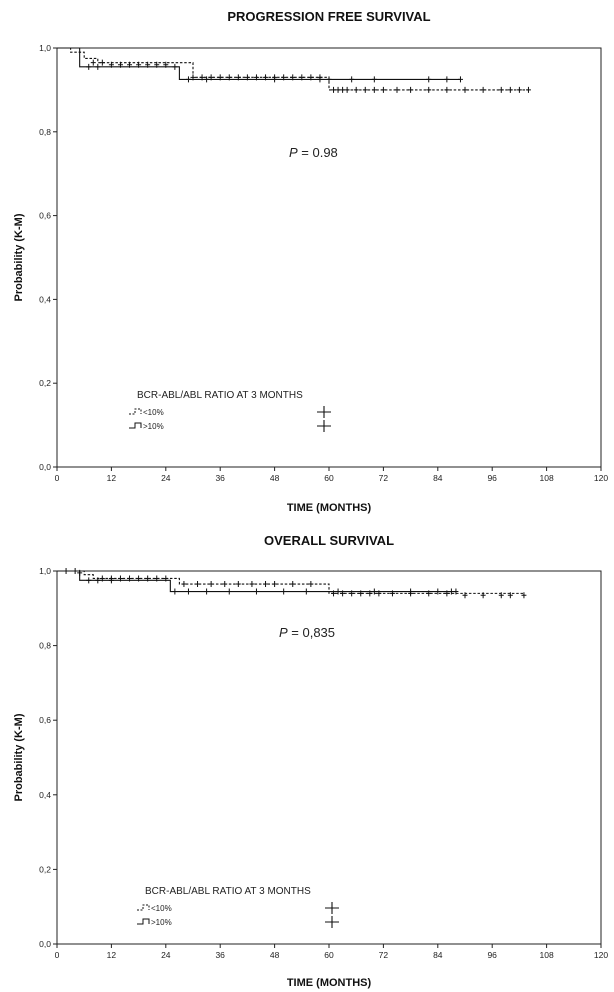 The height and width of the screenshot is (992, 614). What do you see at coordinates (283, 632) in the screenshot?
I see `p-value-symbol: P` at bounding box center [283, 632].